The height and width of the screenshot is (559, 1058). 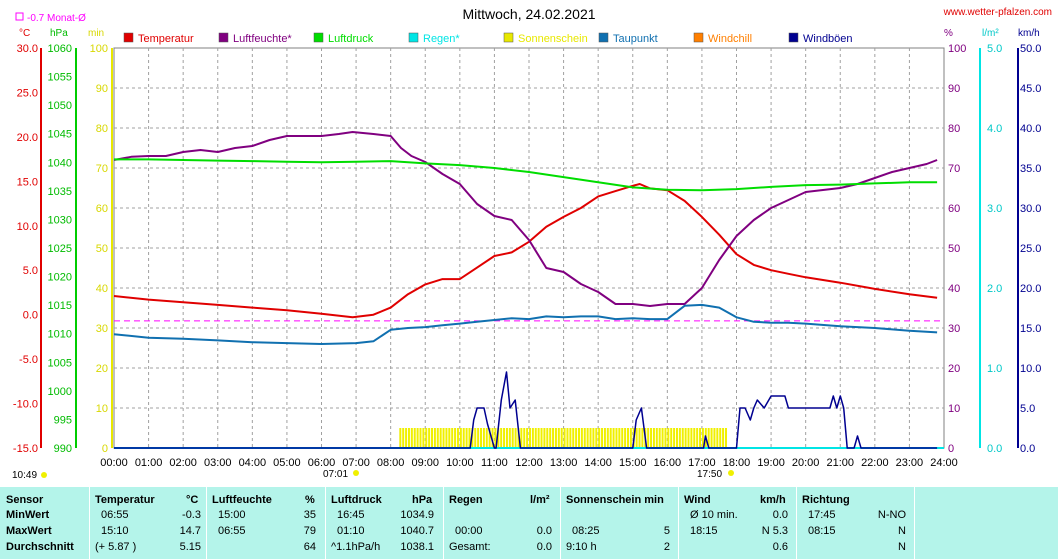 What do you see at coordinates (544, 531) in the screenshot?
I see `rain-value: 0.0` at bounding box center [544, 531].